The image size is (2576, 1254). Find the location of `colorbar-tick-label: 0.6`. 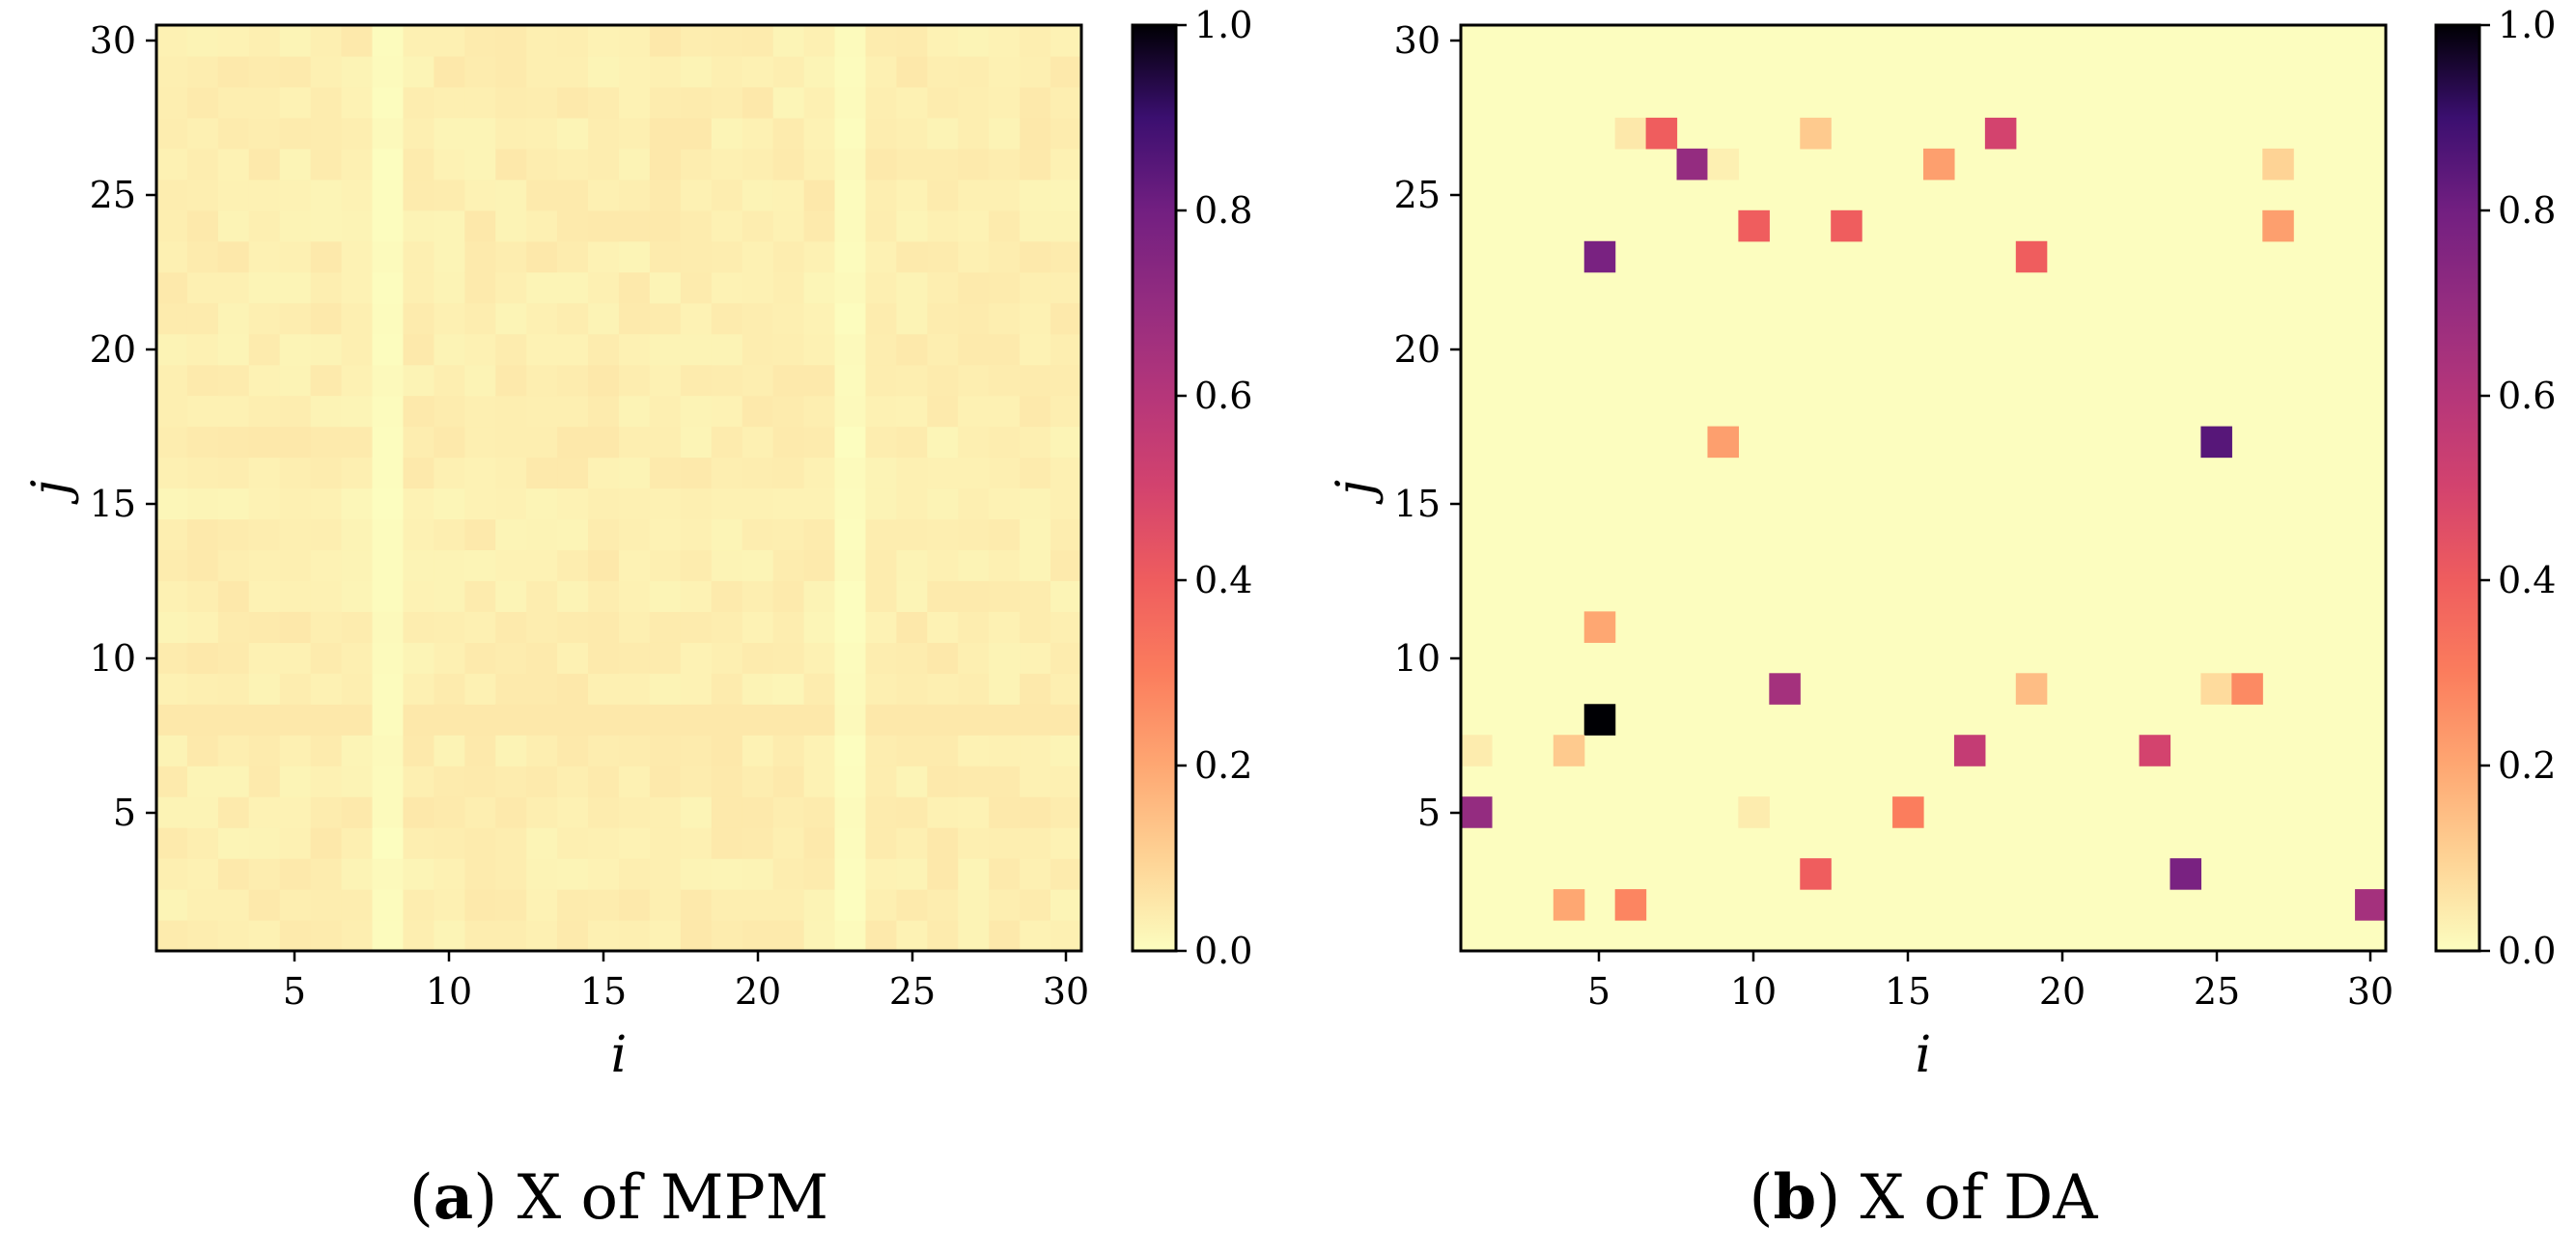

colorbar-tick-label: 0.6 is located at coordinates (1223, 396).